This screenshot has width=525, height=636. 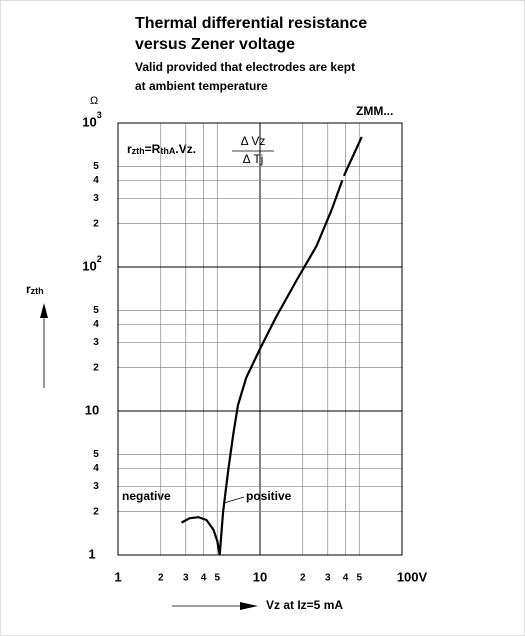 I want to click on x-axis-label: Vz at Iz=5 mA, so click(x=304, y=605).